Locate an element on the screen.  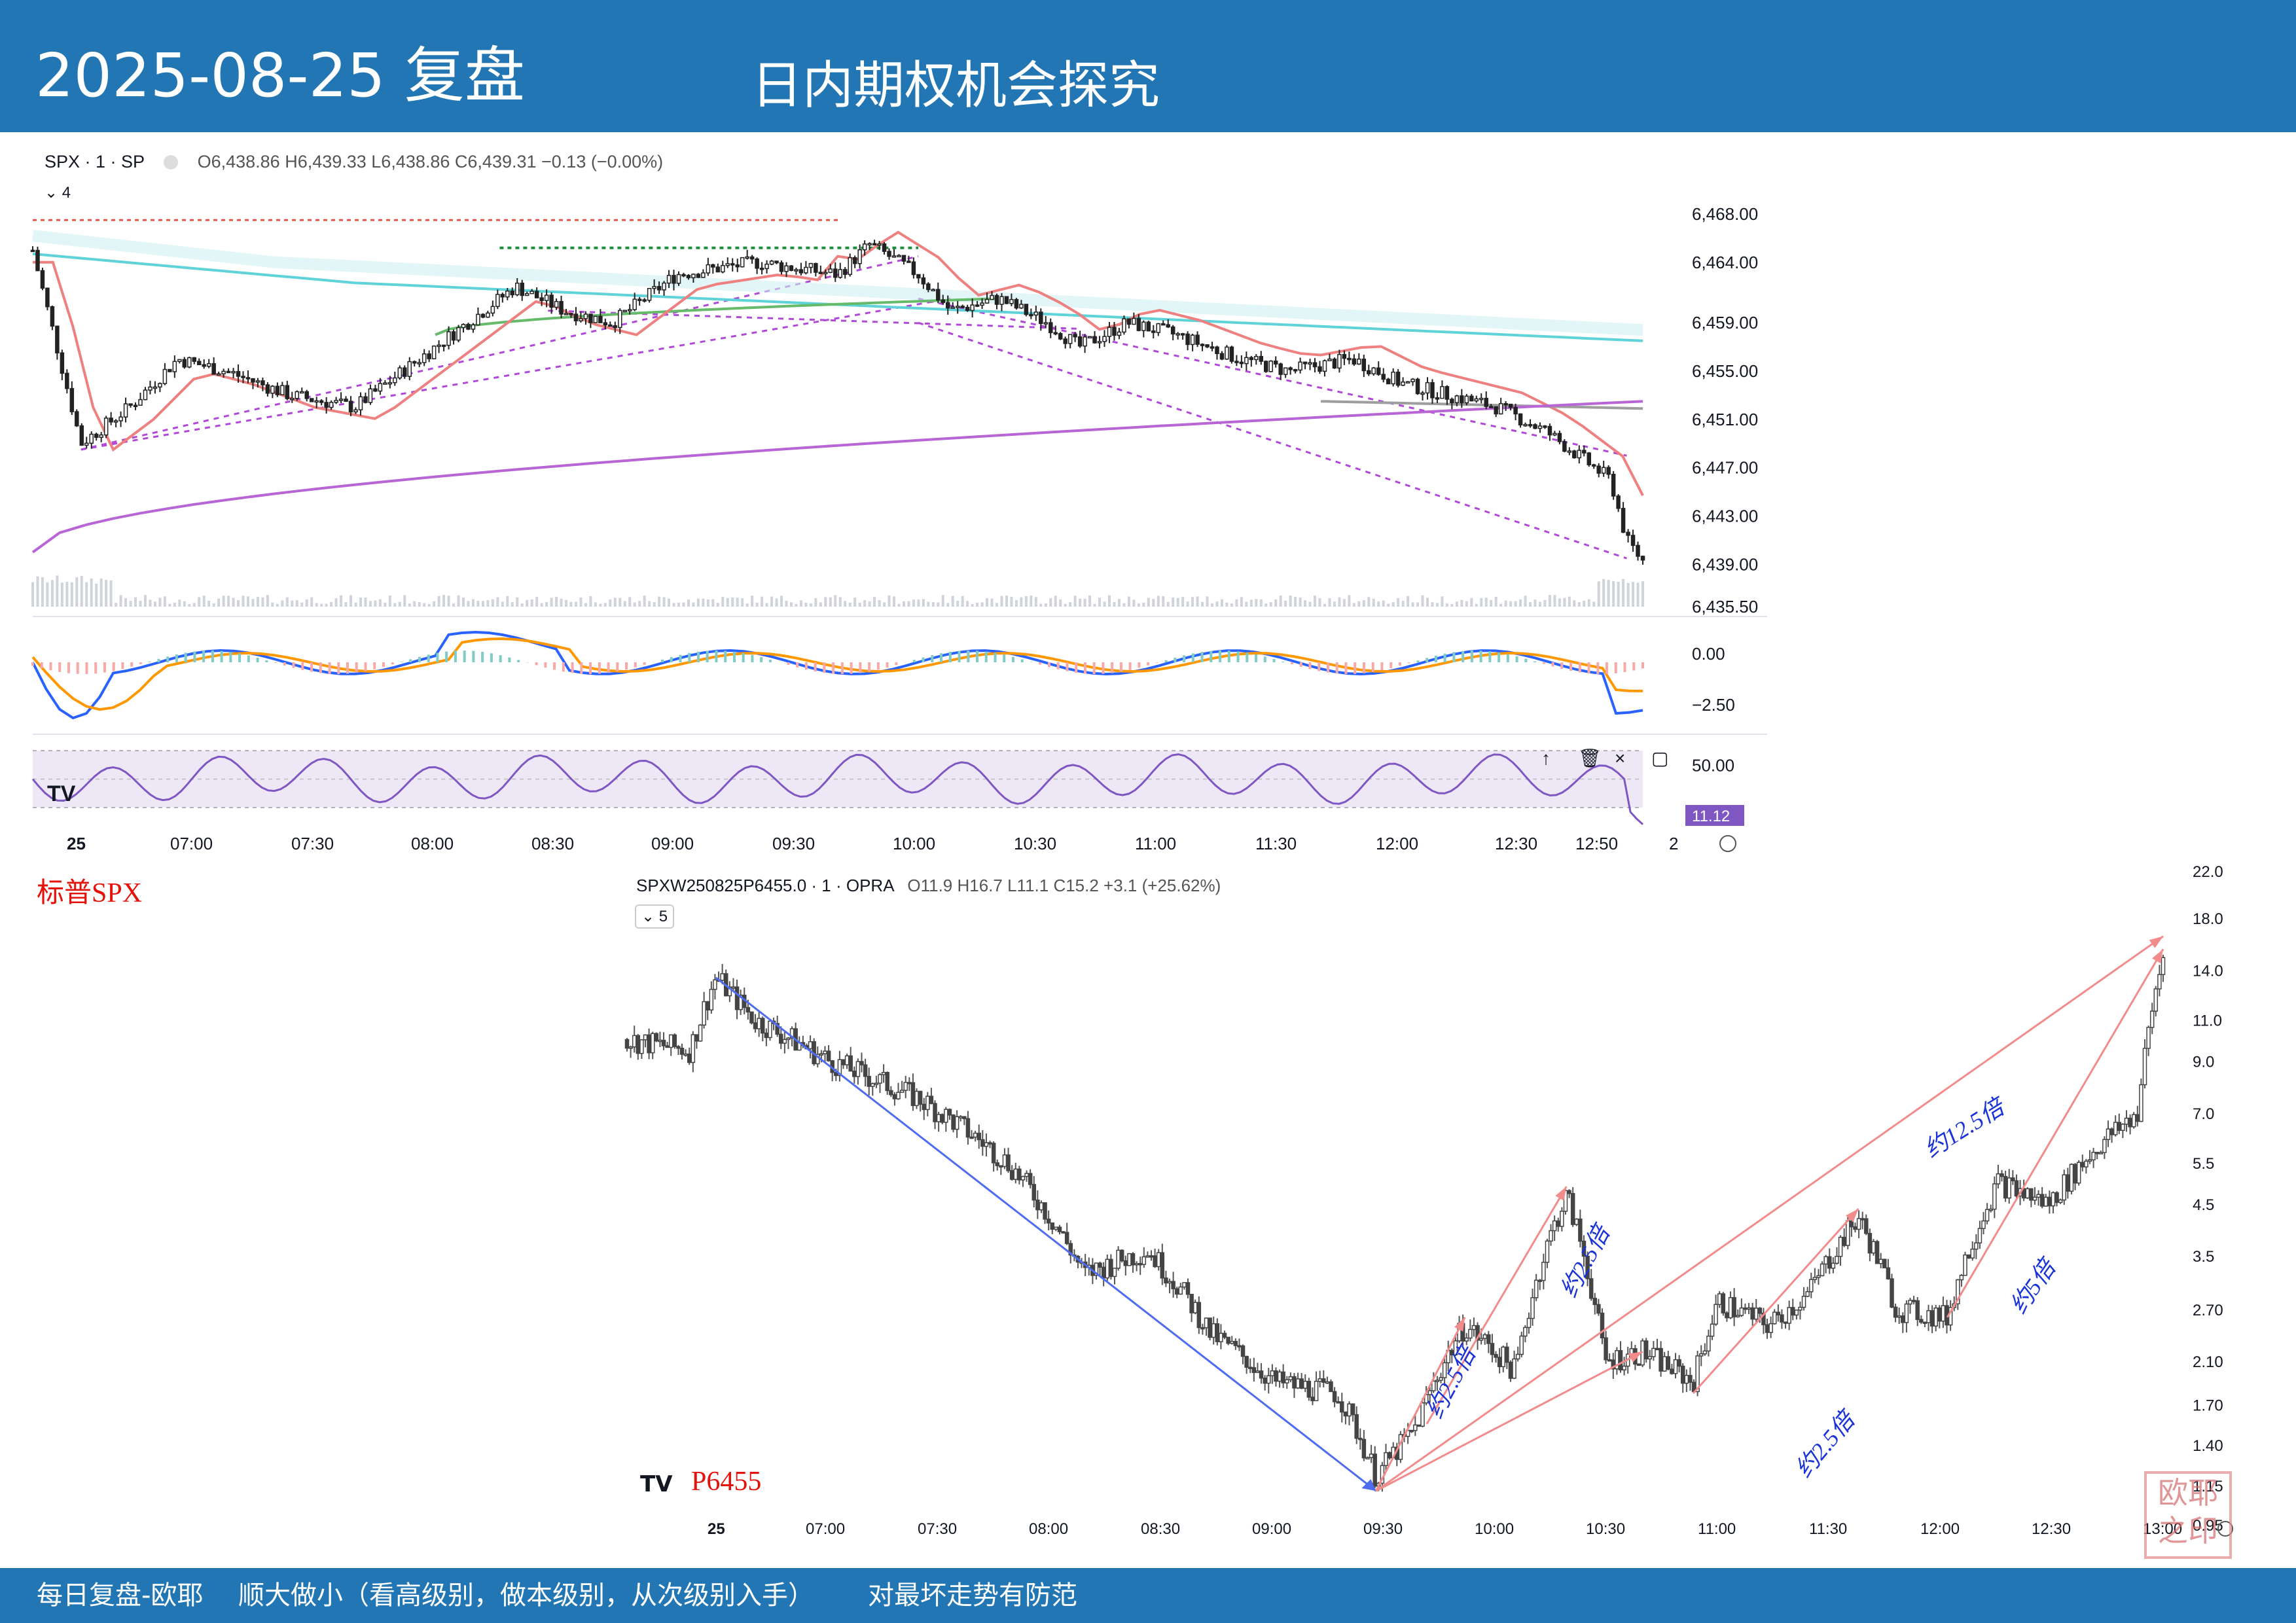
bottom-interval-badge: ⌄ 5 is located at coordinates (655, 916).